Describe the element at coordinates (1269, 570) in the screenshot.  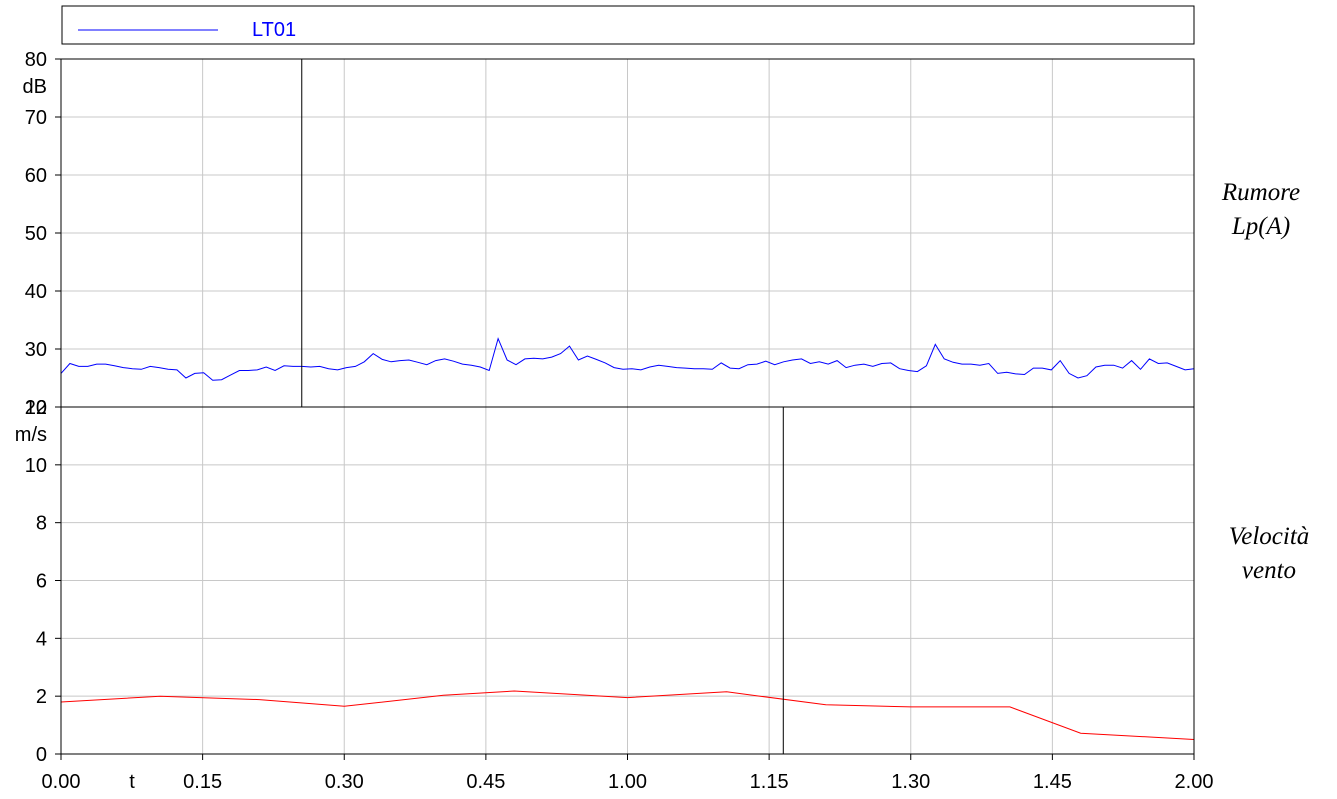
I see `bottom-panel-label-line-2: vento` at that location.